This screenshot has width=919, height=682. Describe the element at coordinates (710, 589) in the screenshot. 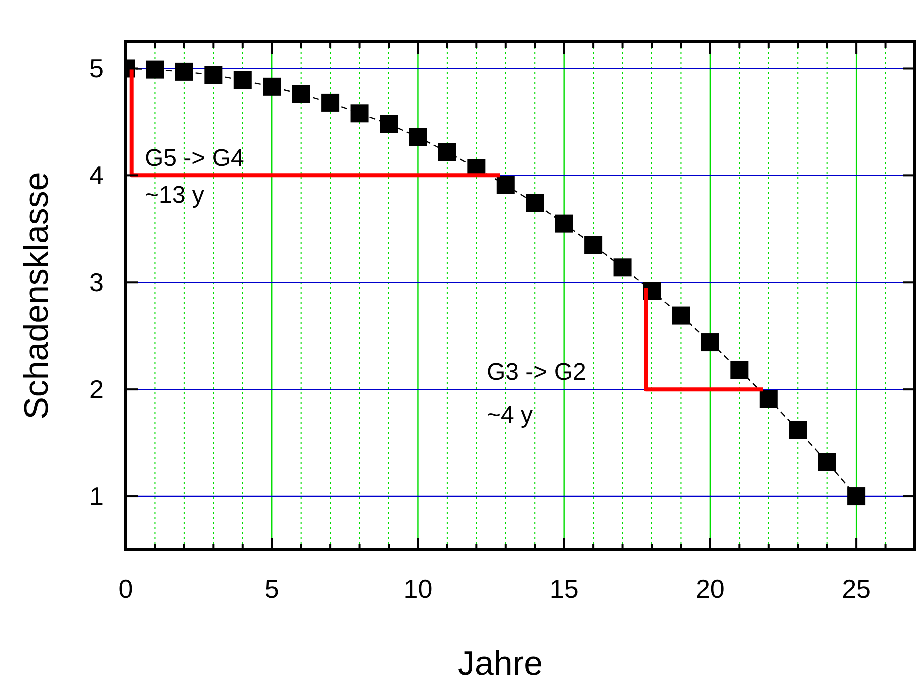

I see `x-tick-label: 20` at that location.